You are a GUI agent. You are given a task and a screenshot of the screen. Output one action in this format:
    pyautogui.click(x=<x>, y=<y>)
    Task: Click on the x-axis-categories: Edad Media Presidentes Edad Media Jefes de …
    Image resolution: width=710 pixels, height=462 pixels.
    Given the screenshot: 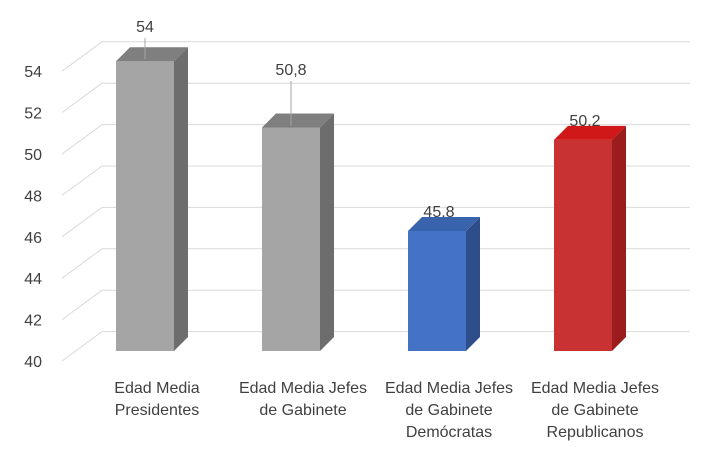 What is the action you would take?
    pyautogui.click(x=386, y=410)
    